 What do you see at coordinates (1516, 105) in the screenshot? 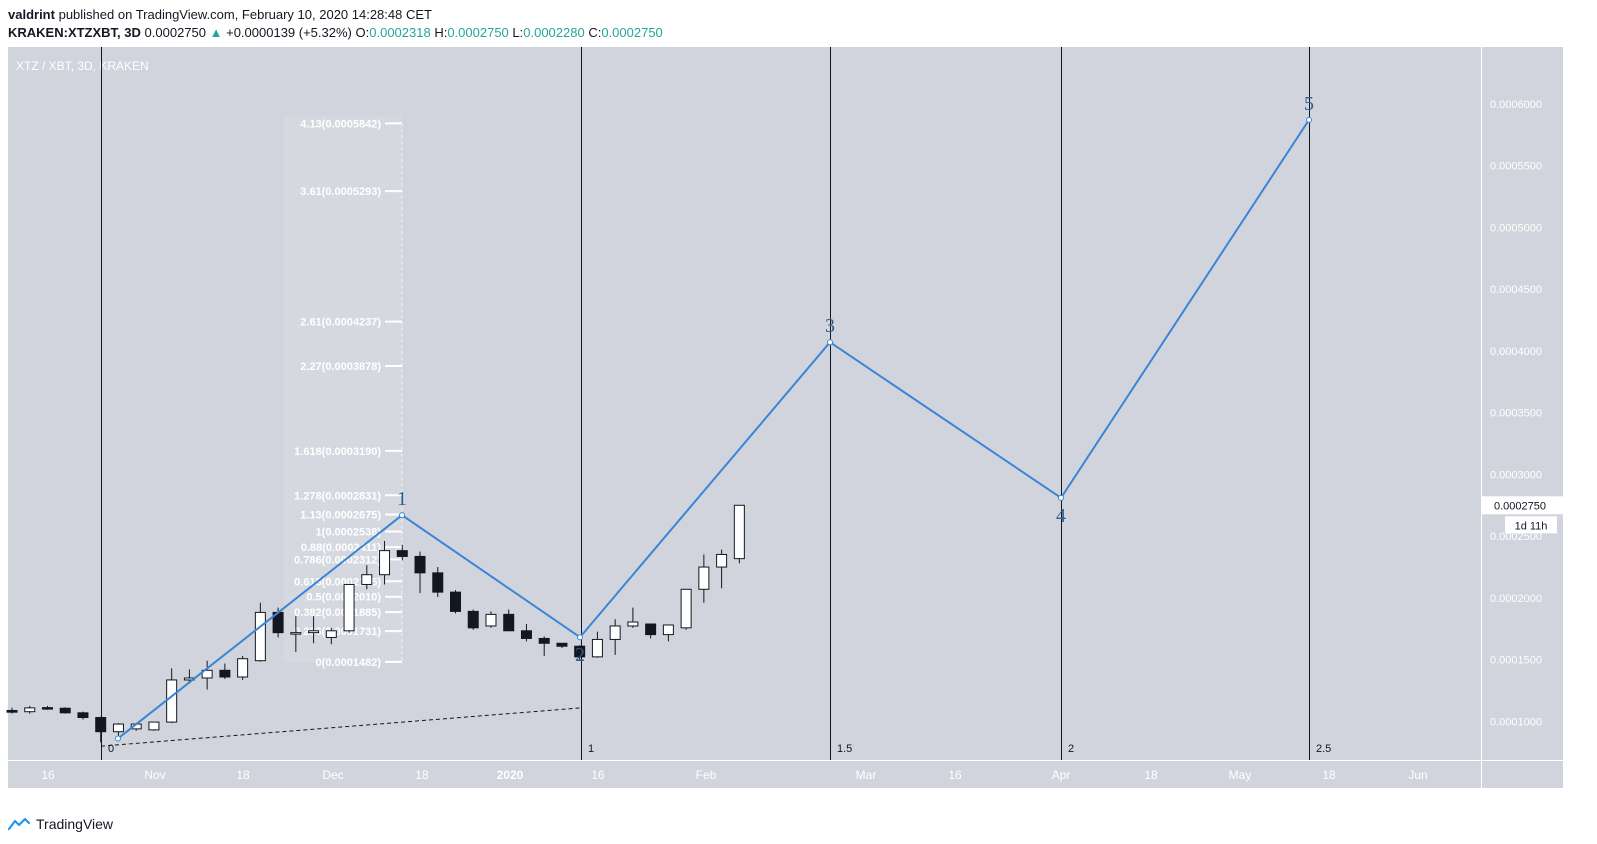
I see `price-tick-label: 0.0006000` at bounding box center [1516, 105].